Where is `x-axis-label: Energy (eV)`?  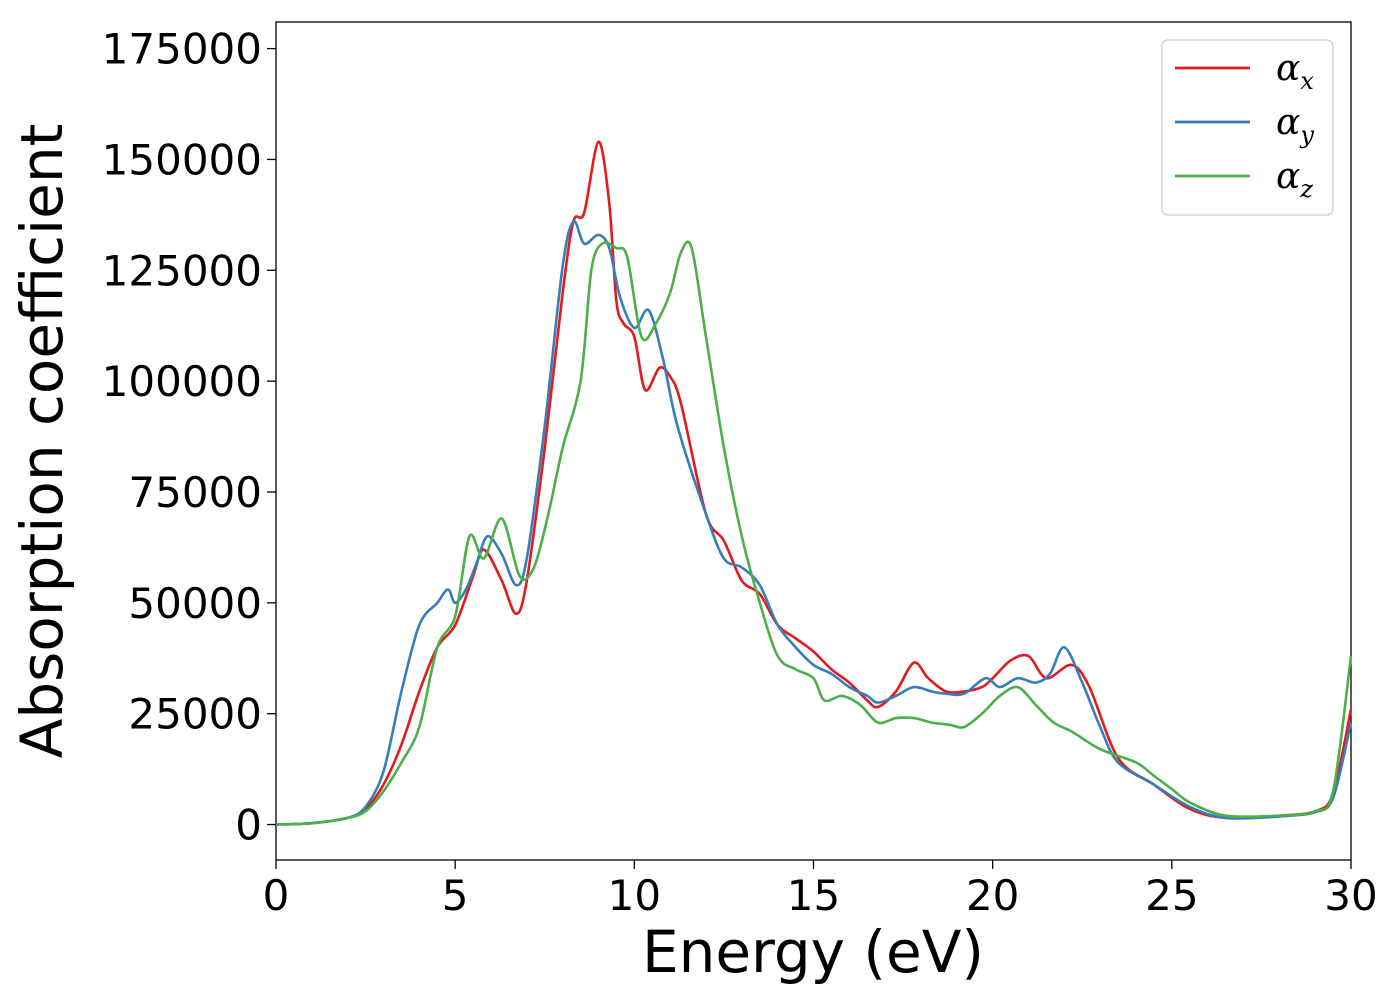
x-axis-label: Energy (eV) is located at coordinates (813, 952).